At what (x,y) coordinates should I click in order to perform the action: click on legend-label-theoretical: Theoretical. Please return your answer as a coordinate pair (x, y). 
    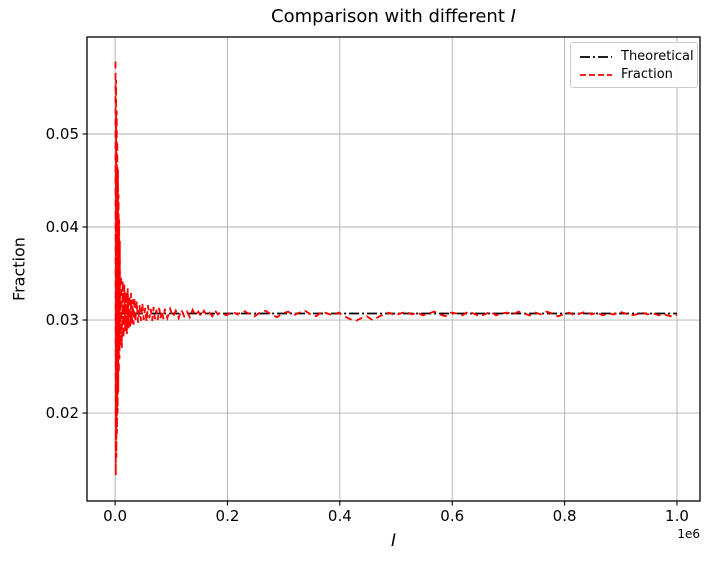
    Looking at the image, I should click on (657, 56).